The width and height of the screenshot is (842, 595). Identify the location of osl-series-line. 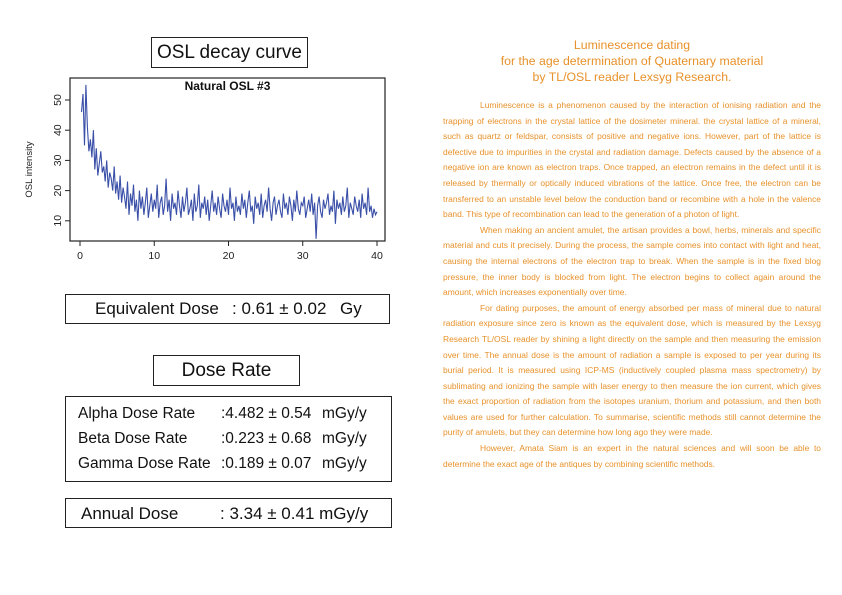
(229, 161).